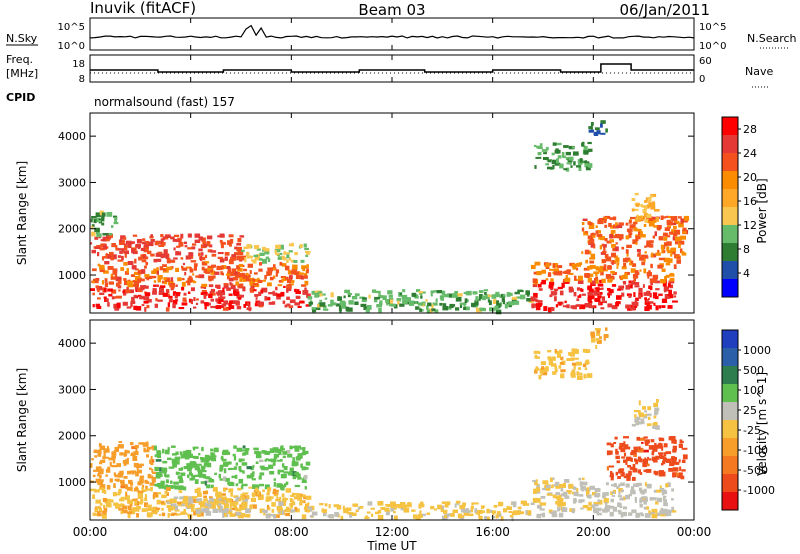 This screenshot has width=800, height=554. I want to click on y-tick-label: 2000, so click(72, 229).